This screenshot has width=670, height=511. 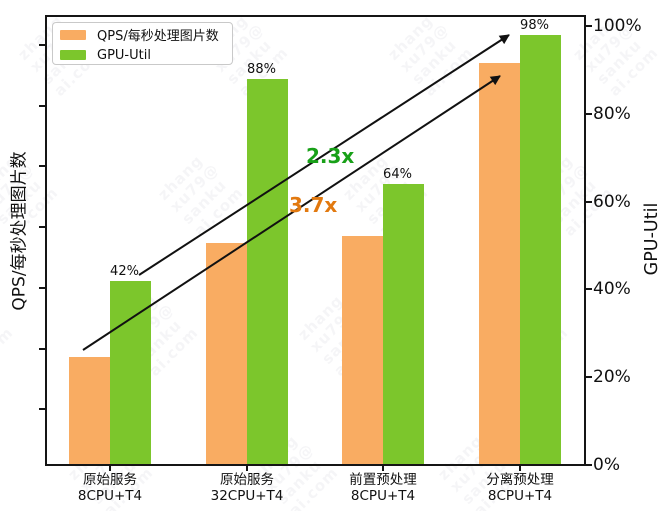 What do you see at coordinates (520, 480) in the screenshot?
I see `category-line1: 分离预处理` at bounding box center [520, 480].